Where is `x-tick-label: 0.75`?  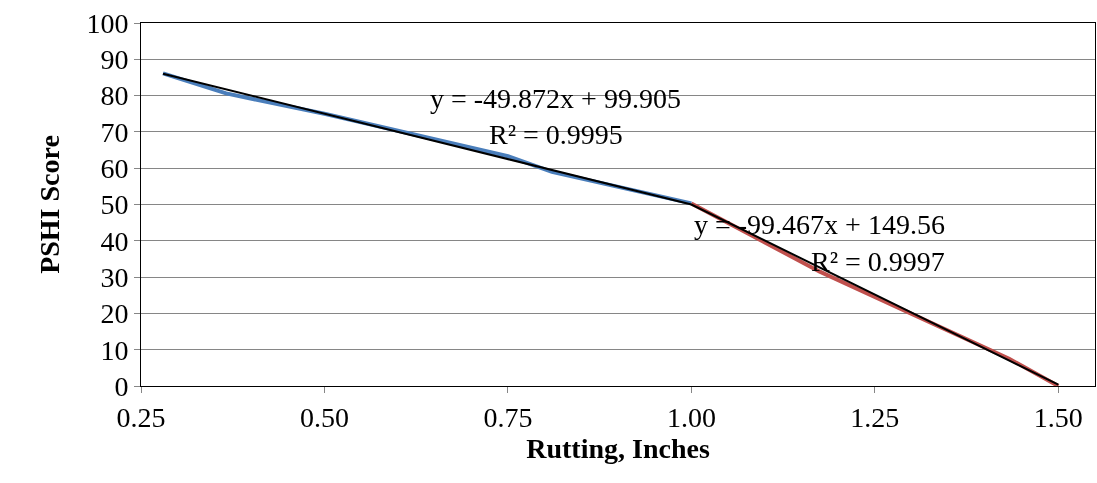
x-tick-label: 0.75 is located at coordinates (508, 417).